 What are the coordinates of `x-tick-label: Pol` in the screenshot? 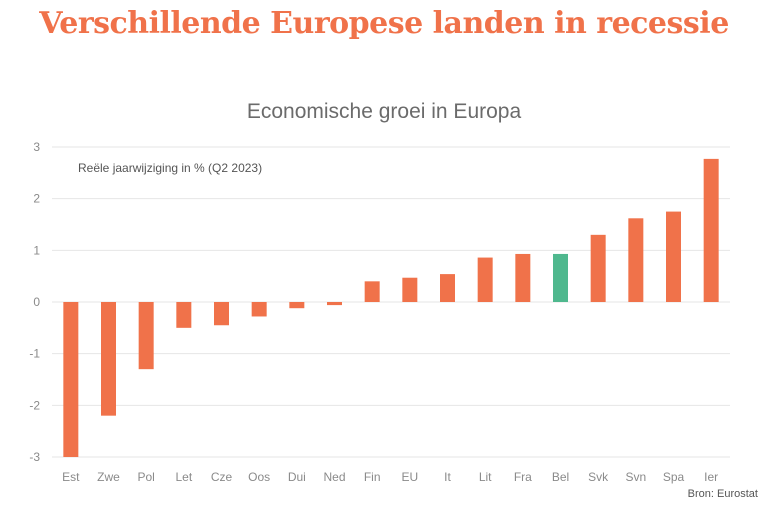 It's located at (145, 477).